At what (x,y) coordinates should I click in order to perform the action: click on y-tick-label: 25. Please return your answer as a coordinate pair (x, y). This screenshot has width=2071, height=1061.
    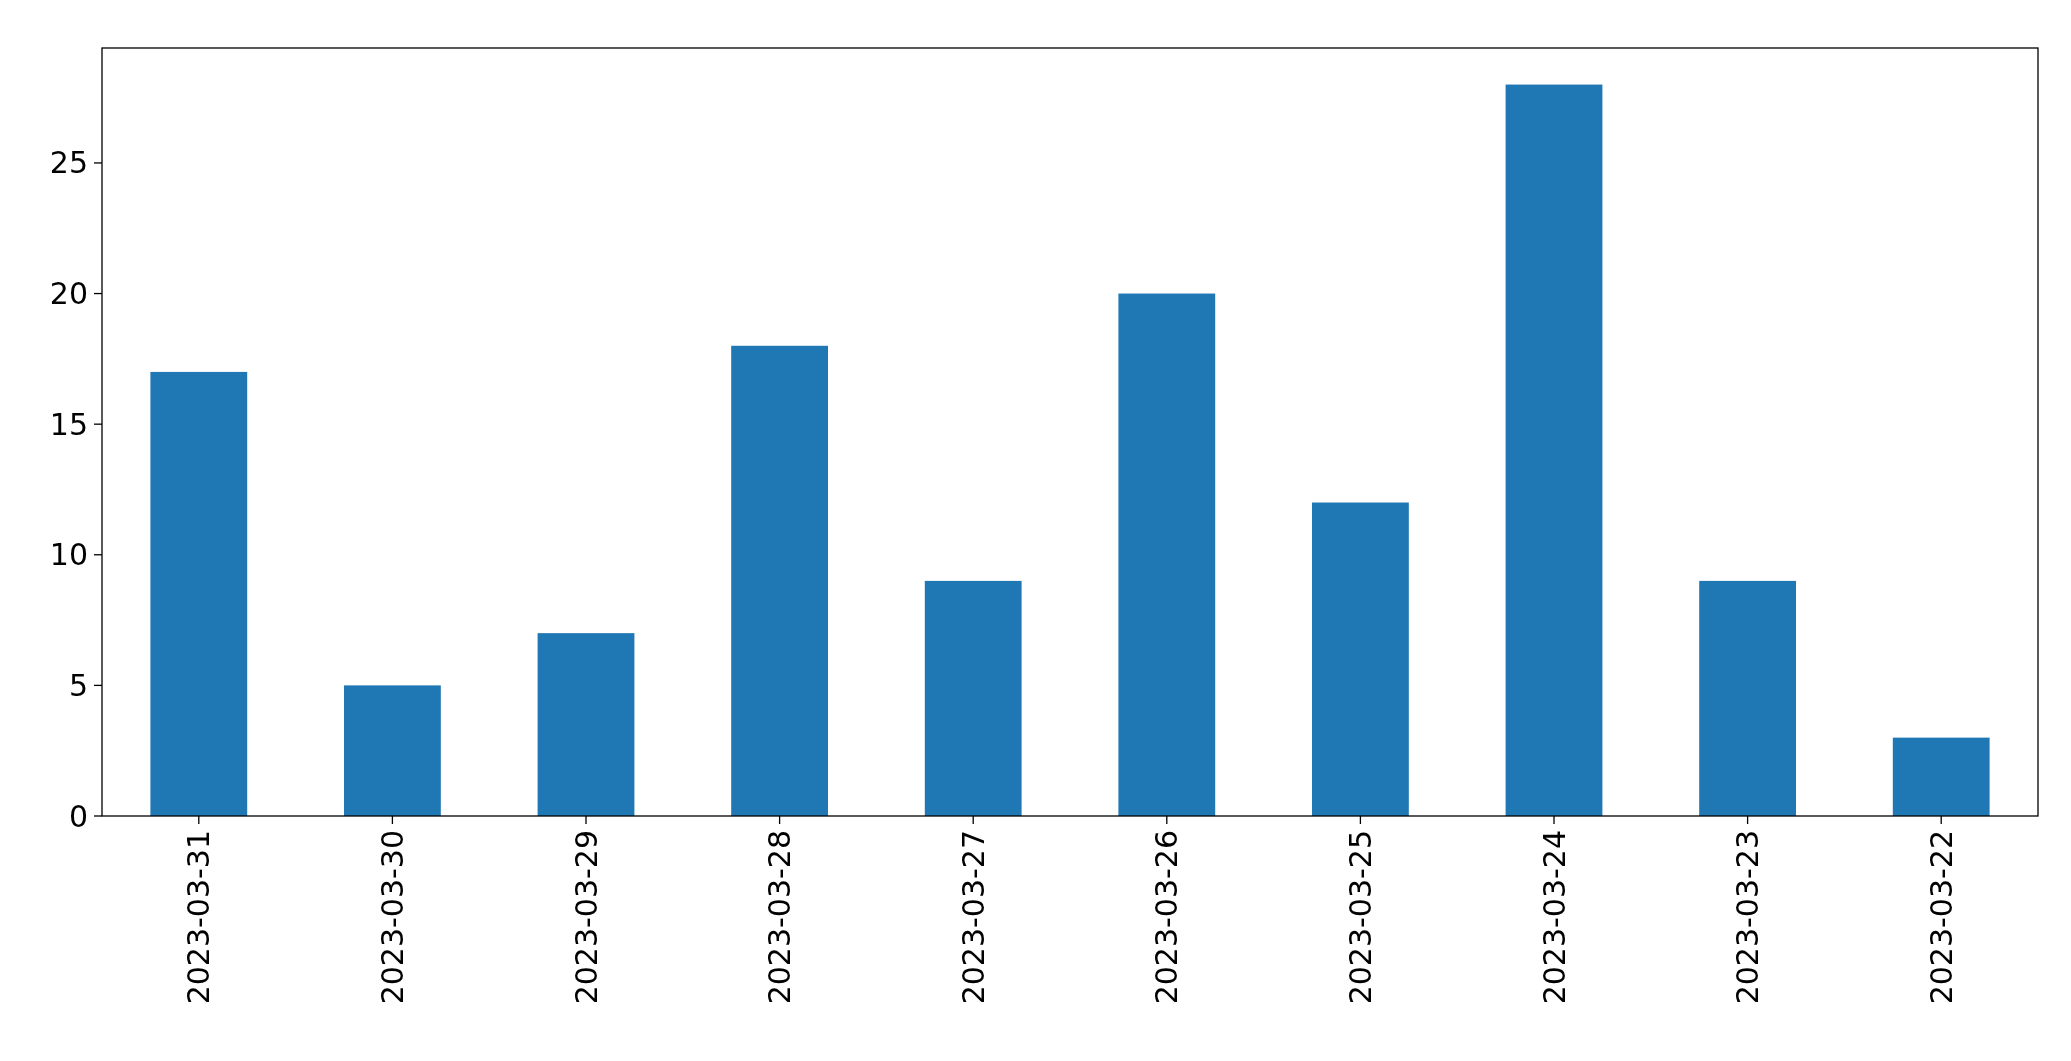
    Looking at the image, I should click on (68, 163).